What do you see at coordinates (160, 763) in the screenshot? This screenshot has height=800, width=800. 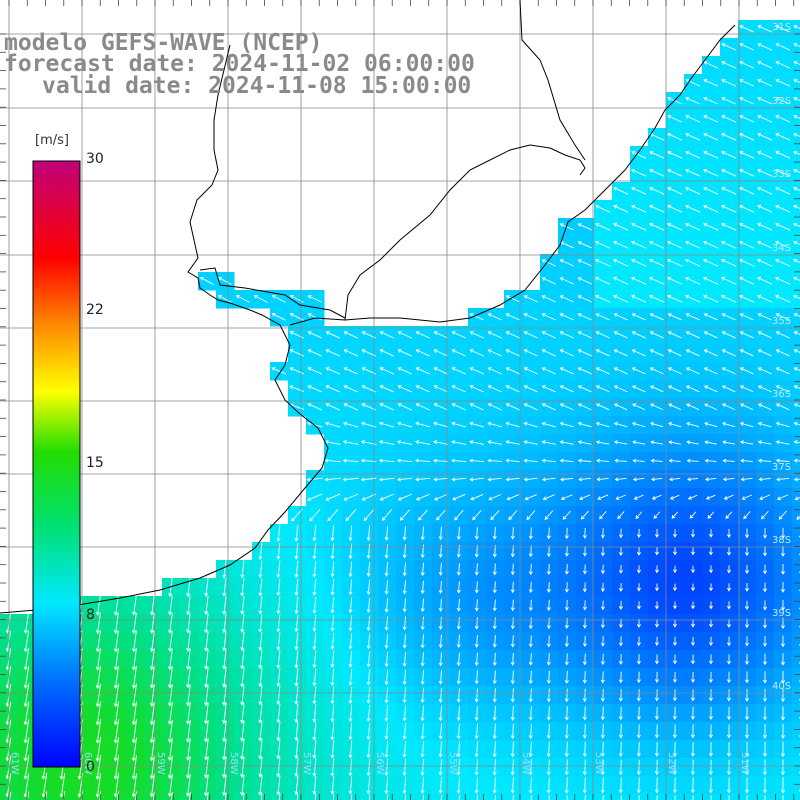 I see `lon-label: 59W` at bounding box center [160, 763].